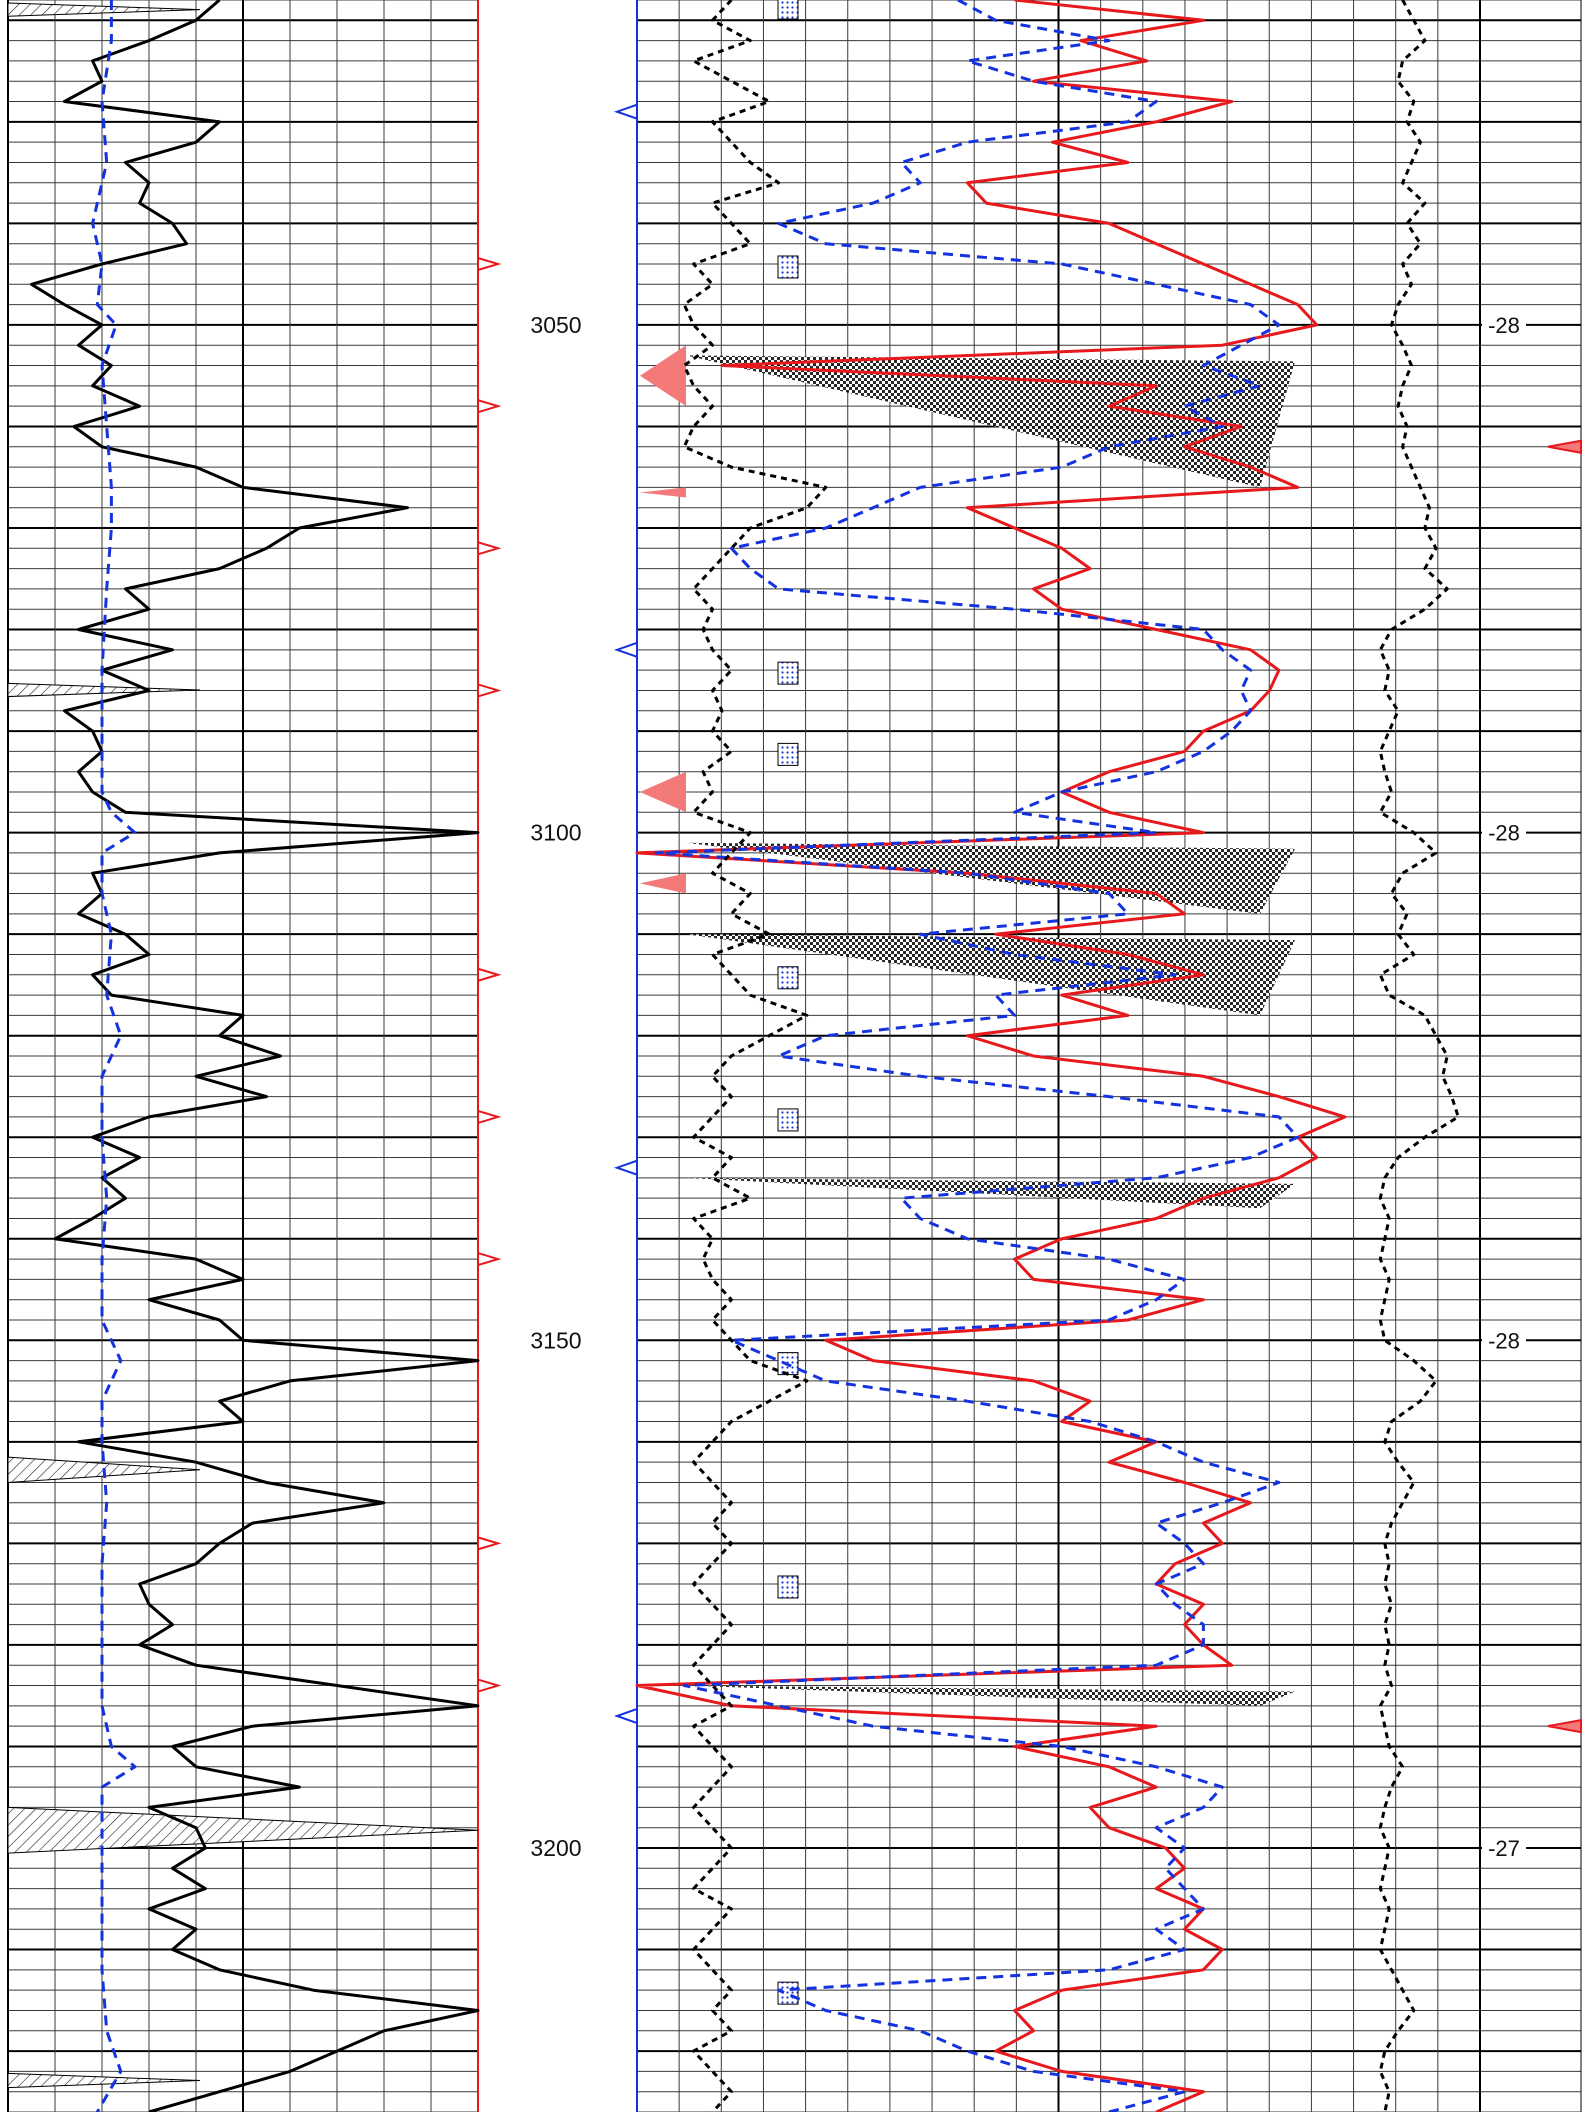 The height and width of the screenshot is (2112, 1593). I want to click on track-4-tick-label: -27, so click(1504, 1848).